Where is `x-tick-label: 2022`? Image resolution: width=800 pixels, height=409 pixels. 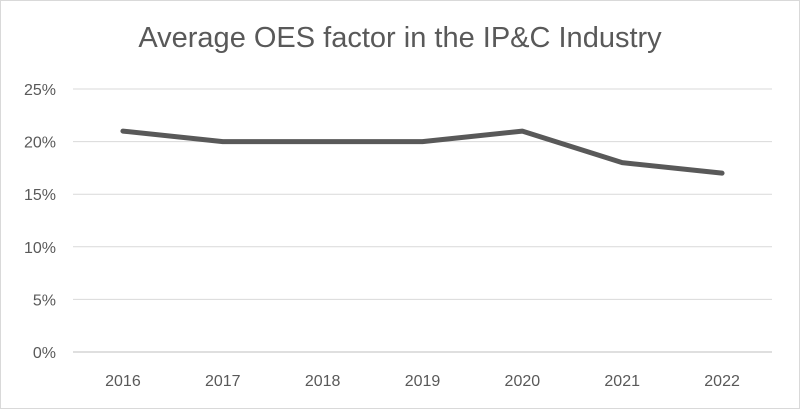
x-tick-label: 2022 is located at coordinates (722, 381).